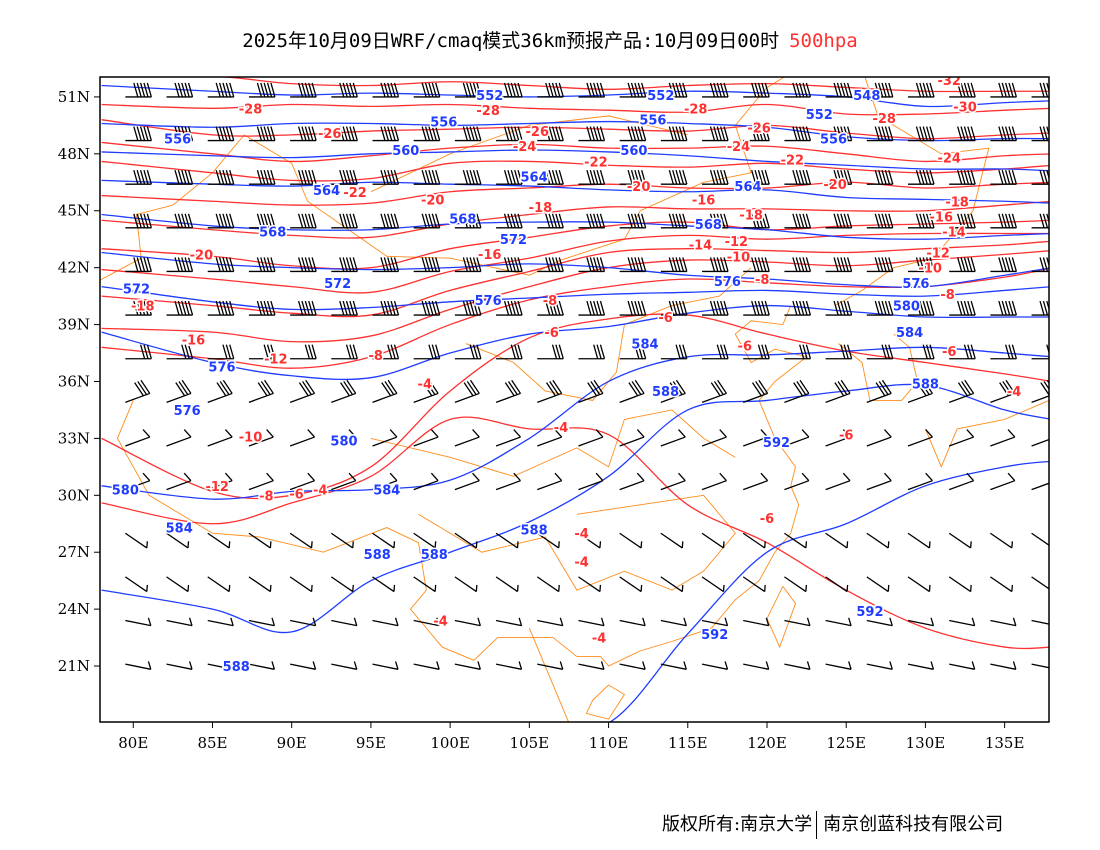 Image resolution: width=1100 pixels, height=850 pixels. I want to click on isotherm-m18, so click(575, 219).